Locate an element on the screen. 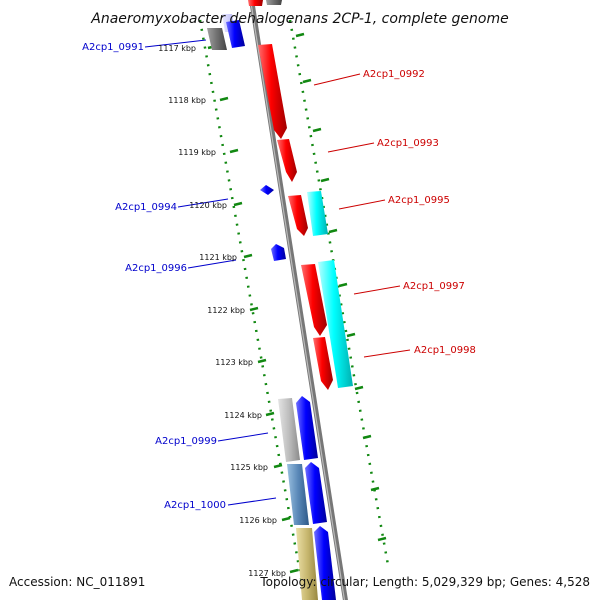 This screenshot has height=600, width=600. gene-feature-blue-bottom is located at coordinates (325, 563).